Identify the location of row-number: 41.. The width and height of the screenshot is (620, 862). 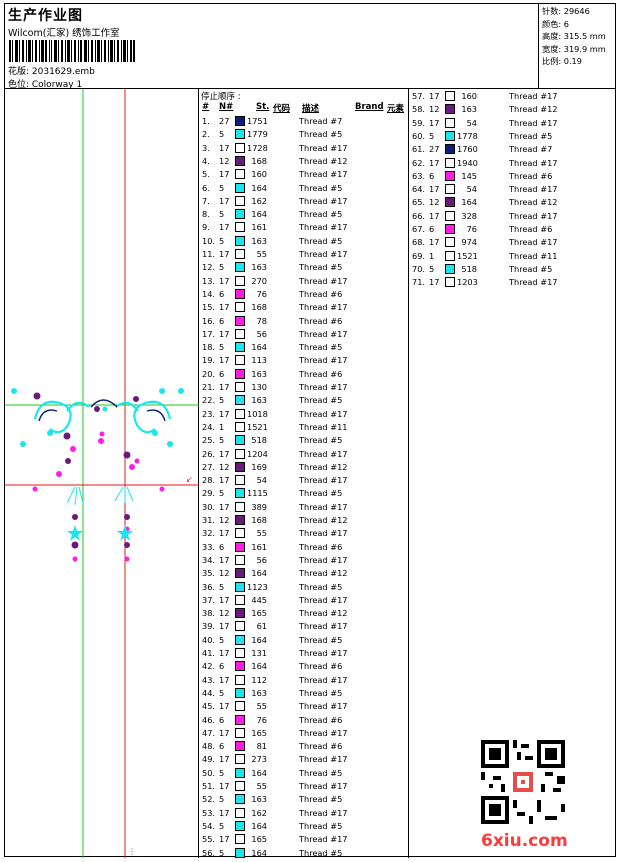
(209, 653).